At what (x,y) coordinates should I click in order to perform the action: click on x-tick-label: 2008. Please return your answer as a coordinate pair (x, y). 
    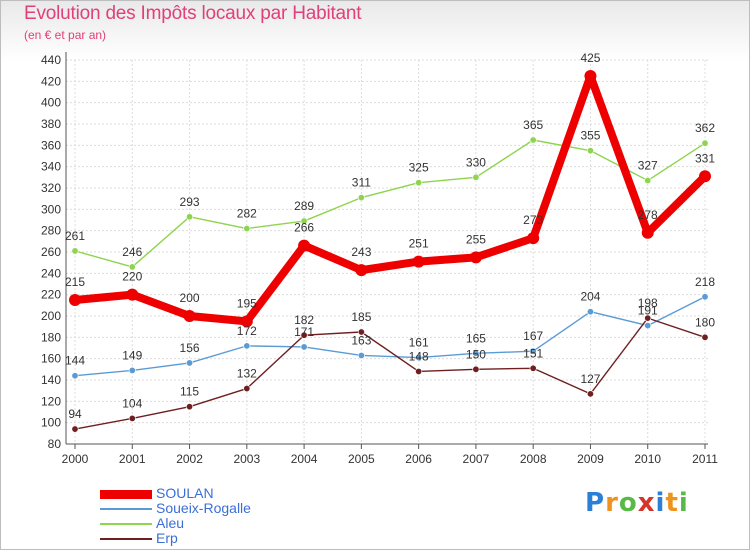
    Looking at the image, I should click on (533, 459).